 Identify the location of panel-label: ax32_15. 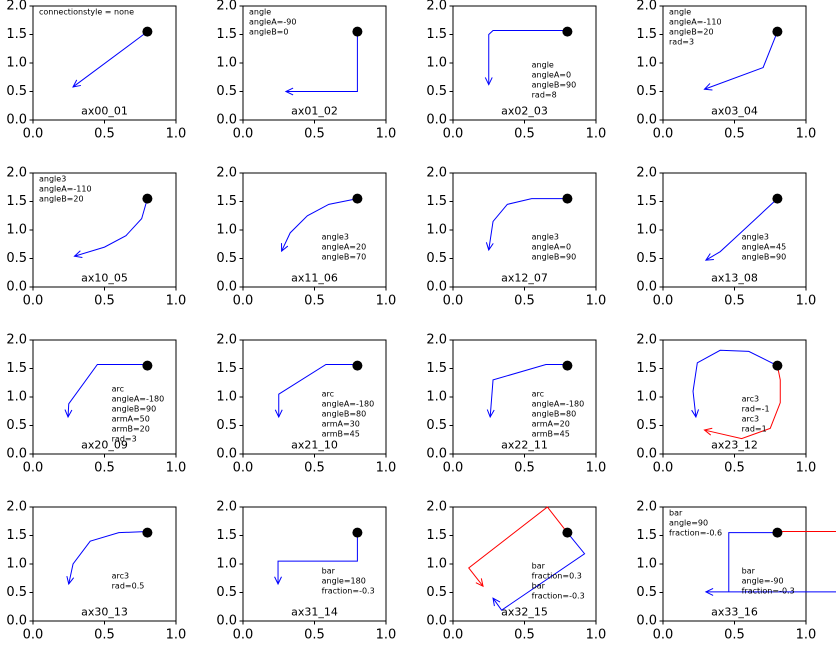
(524, 612).